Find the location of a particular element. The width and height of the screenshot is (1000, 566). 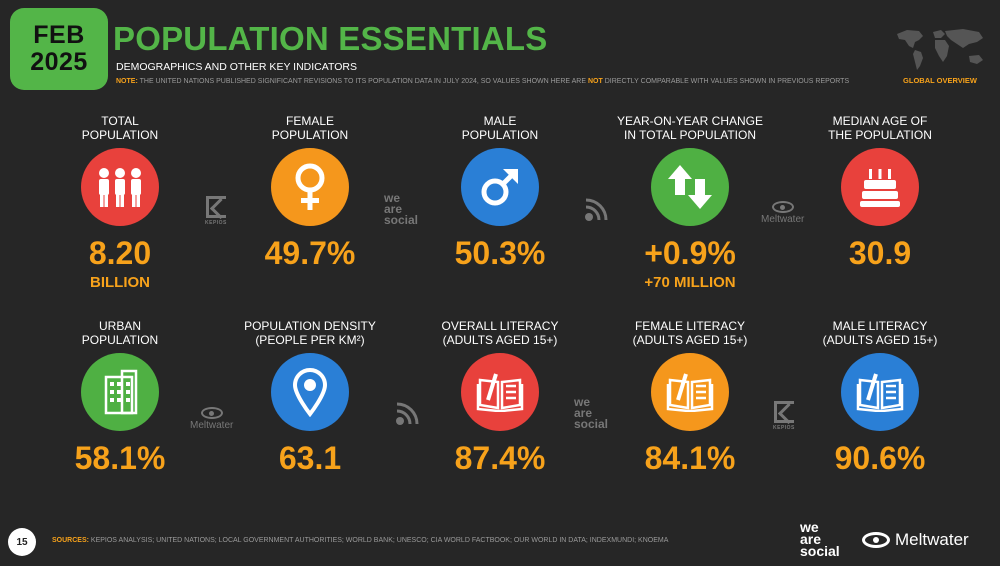

indicator-label: (PEOPLE PER KM²) is located at coordinates (310, 340).